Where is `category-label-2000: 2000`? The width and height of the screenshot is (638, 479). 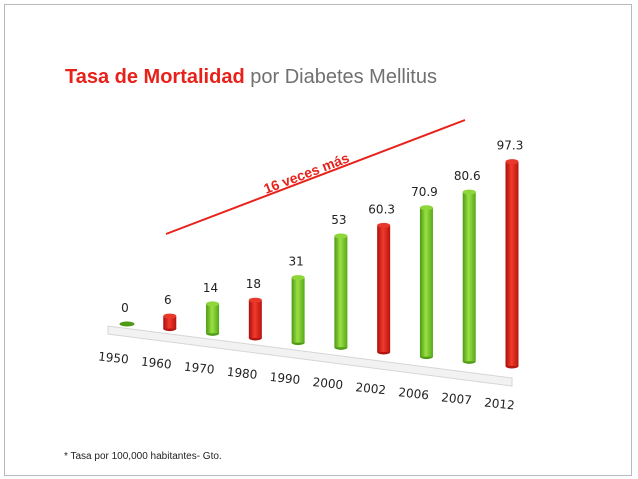 category-label-2000: 2000 is located at coordinates (328, 383).